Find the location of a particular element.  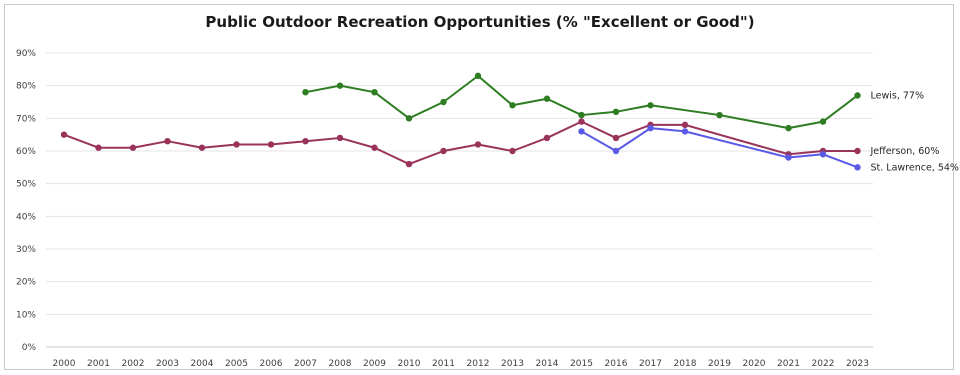

x-tick-label: 2001 is located at coordinates (98, 364).